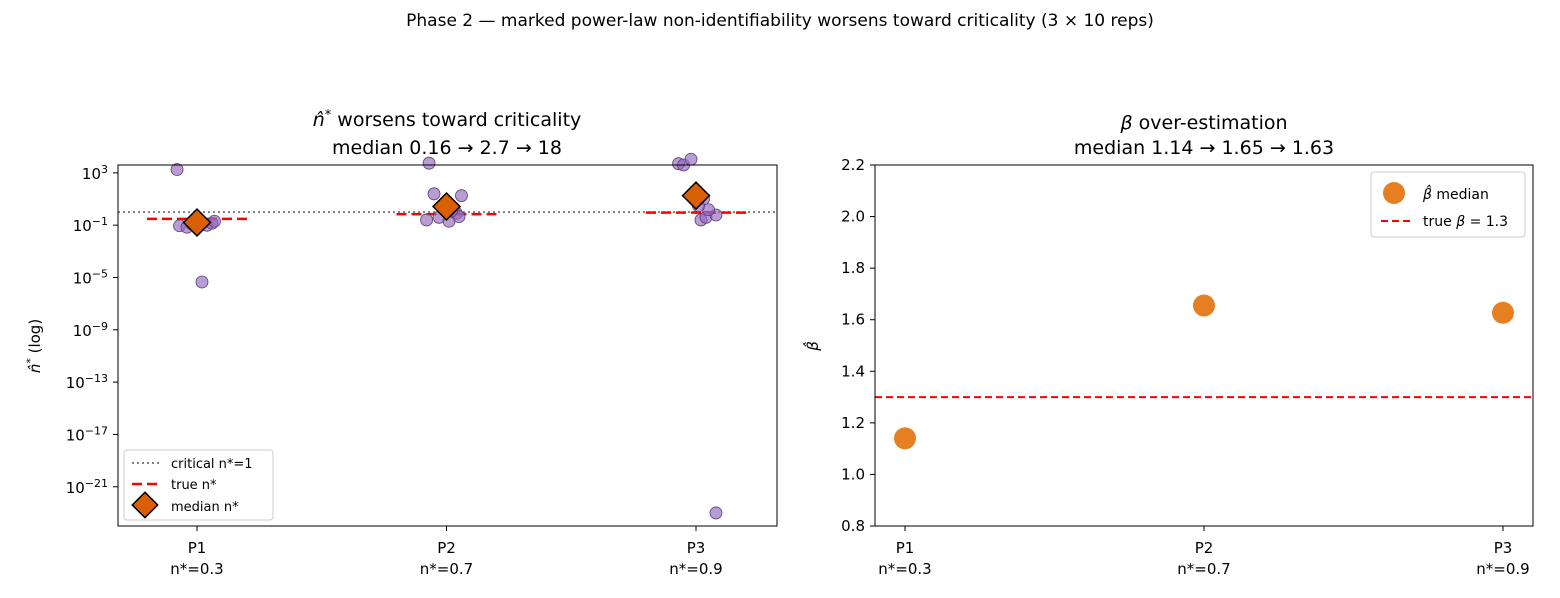 Image resolution: width=1560 pixels, height=598 pixels. Describe the element at coordinates (447, 148) in the screenshot. I see `left-title-line2: median 0.16 → 2.7 → 18` at that location.